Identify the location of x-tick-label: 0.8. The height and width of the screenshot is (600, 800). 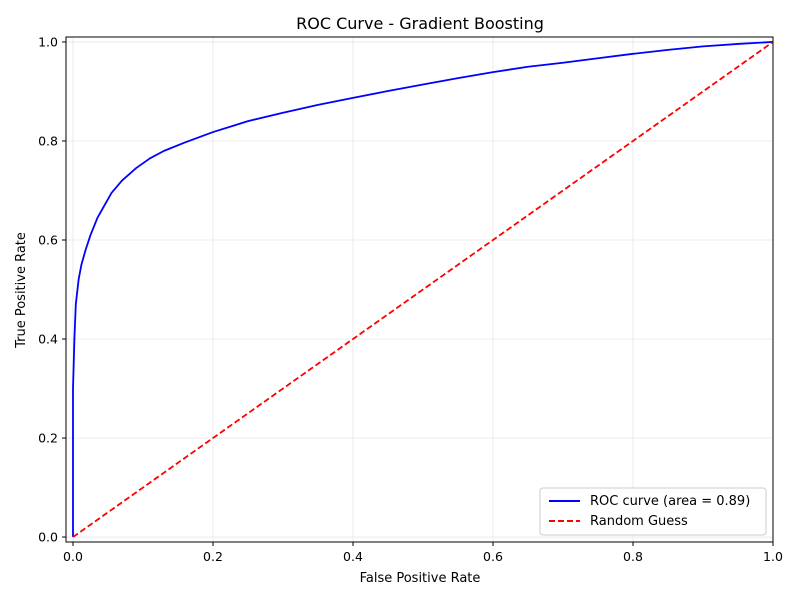
(633, 556).